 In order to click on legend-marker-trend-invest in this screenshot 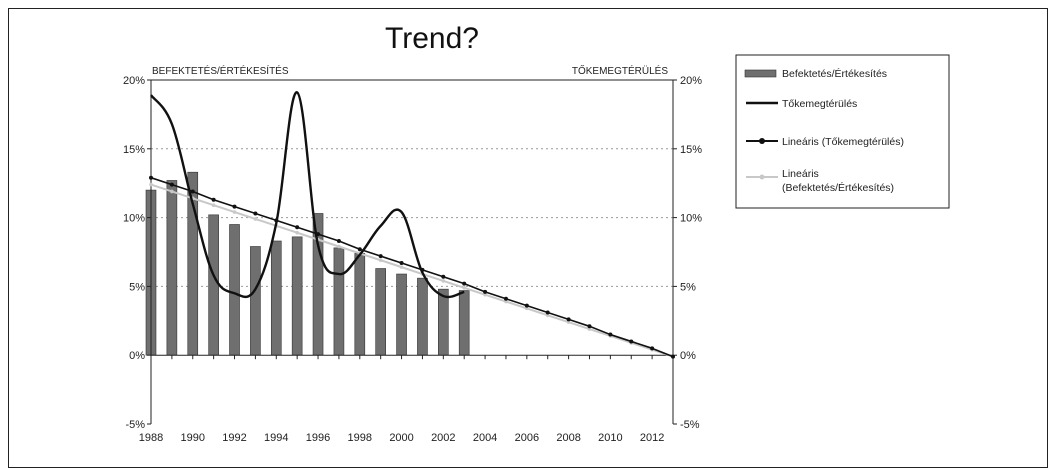, I will do `click(762, 177)`.